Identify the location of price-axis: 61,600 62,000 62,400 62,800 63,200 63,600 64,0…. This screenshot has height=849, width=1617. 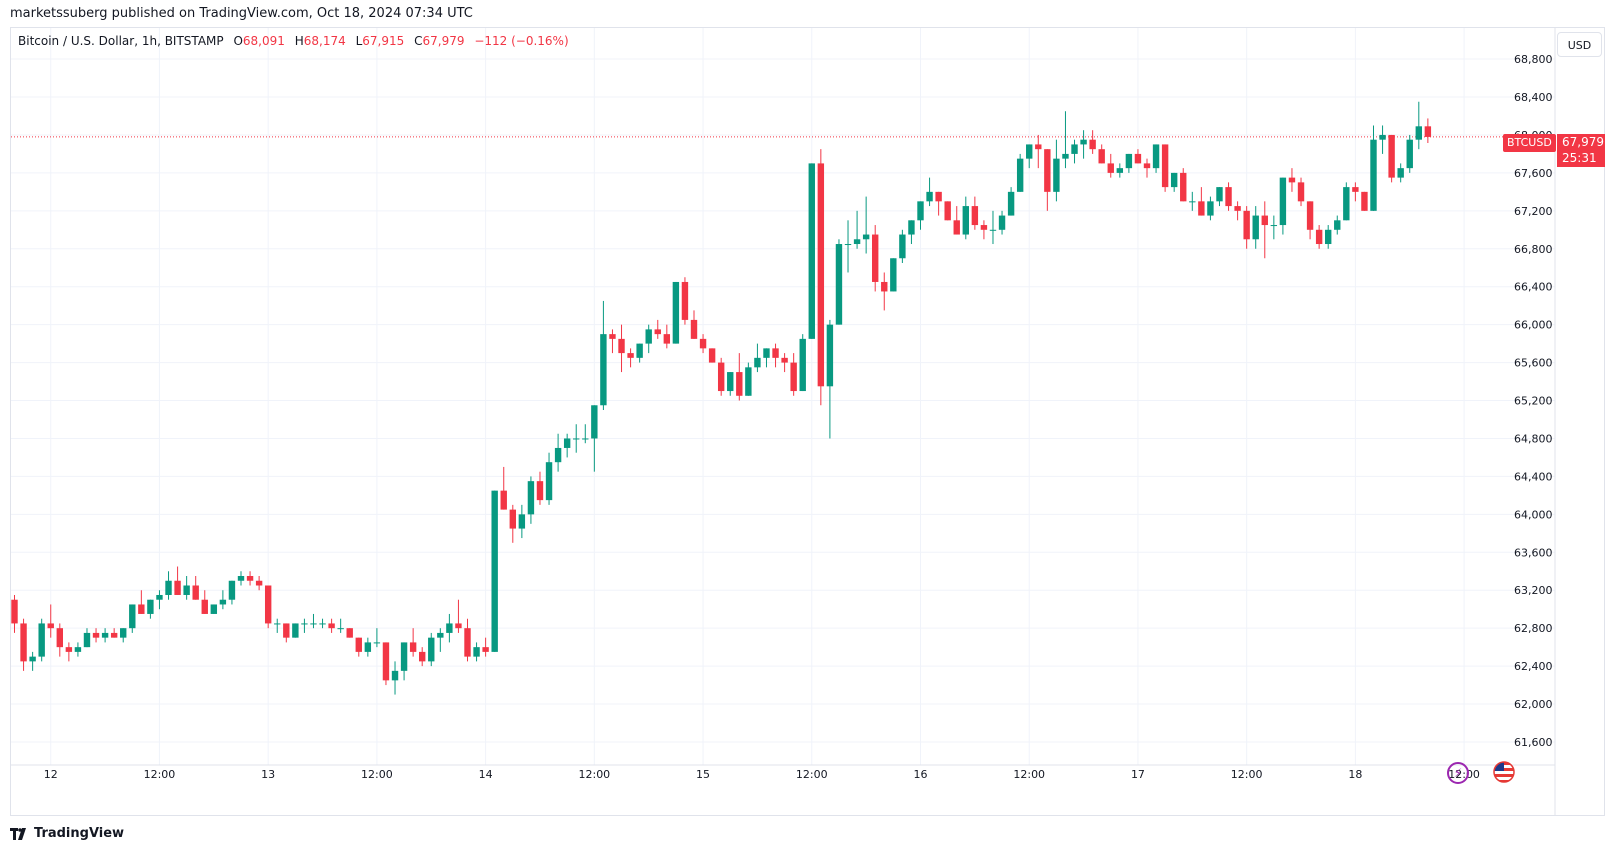
(1533, 401).